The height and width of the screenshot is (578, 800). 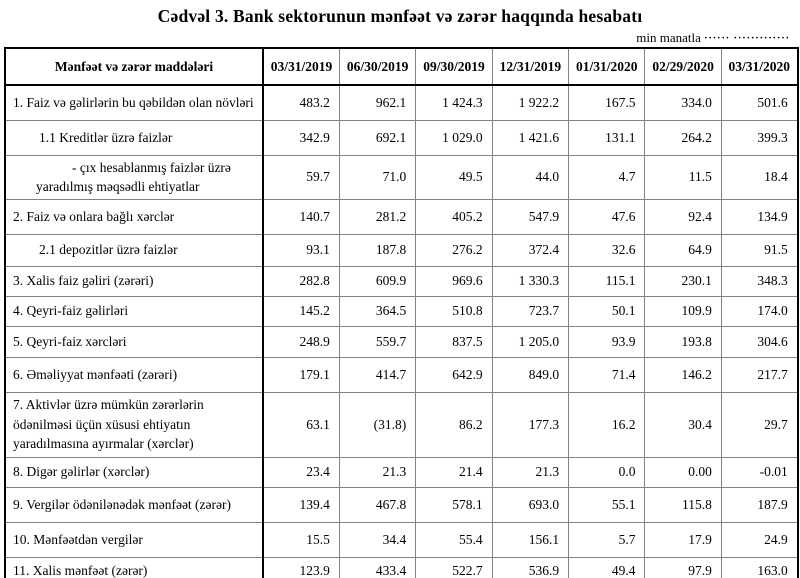 I want to click on unit-note: min manatla ······ ·············, so click(x=395, y=37).